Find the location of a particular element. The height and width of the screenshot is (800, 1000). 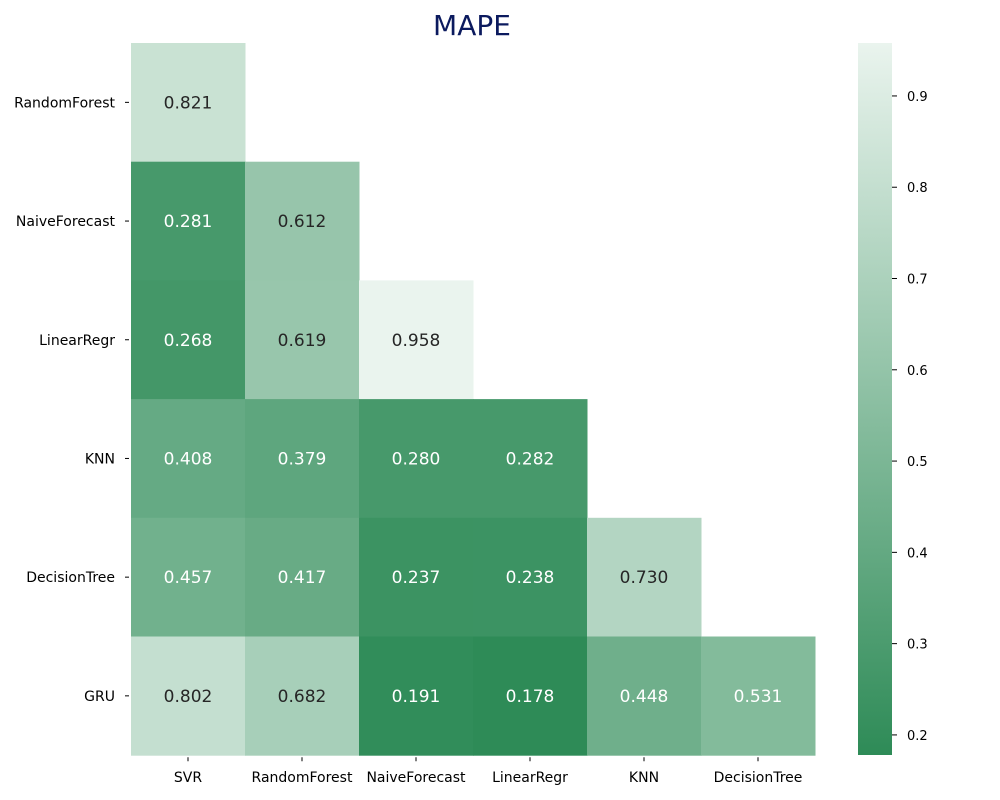

heatmap-cell-label: 0.821 is located at coordinates (188, 103).